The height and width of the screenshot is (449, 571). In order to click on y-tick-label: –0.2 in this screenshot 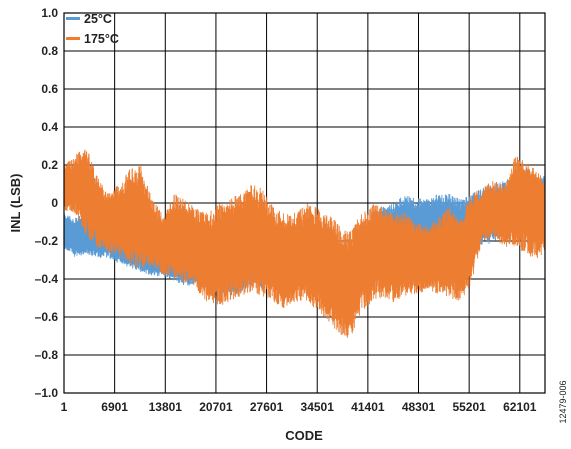, I will do `click(47, 241)`.